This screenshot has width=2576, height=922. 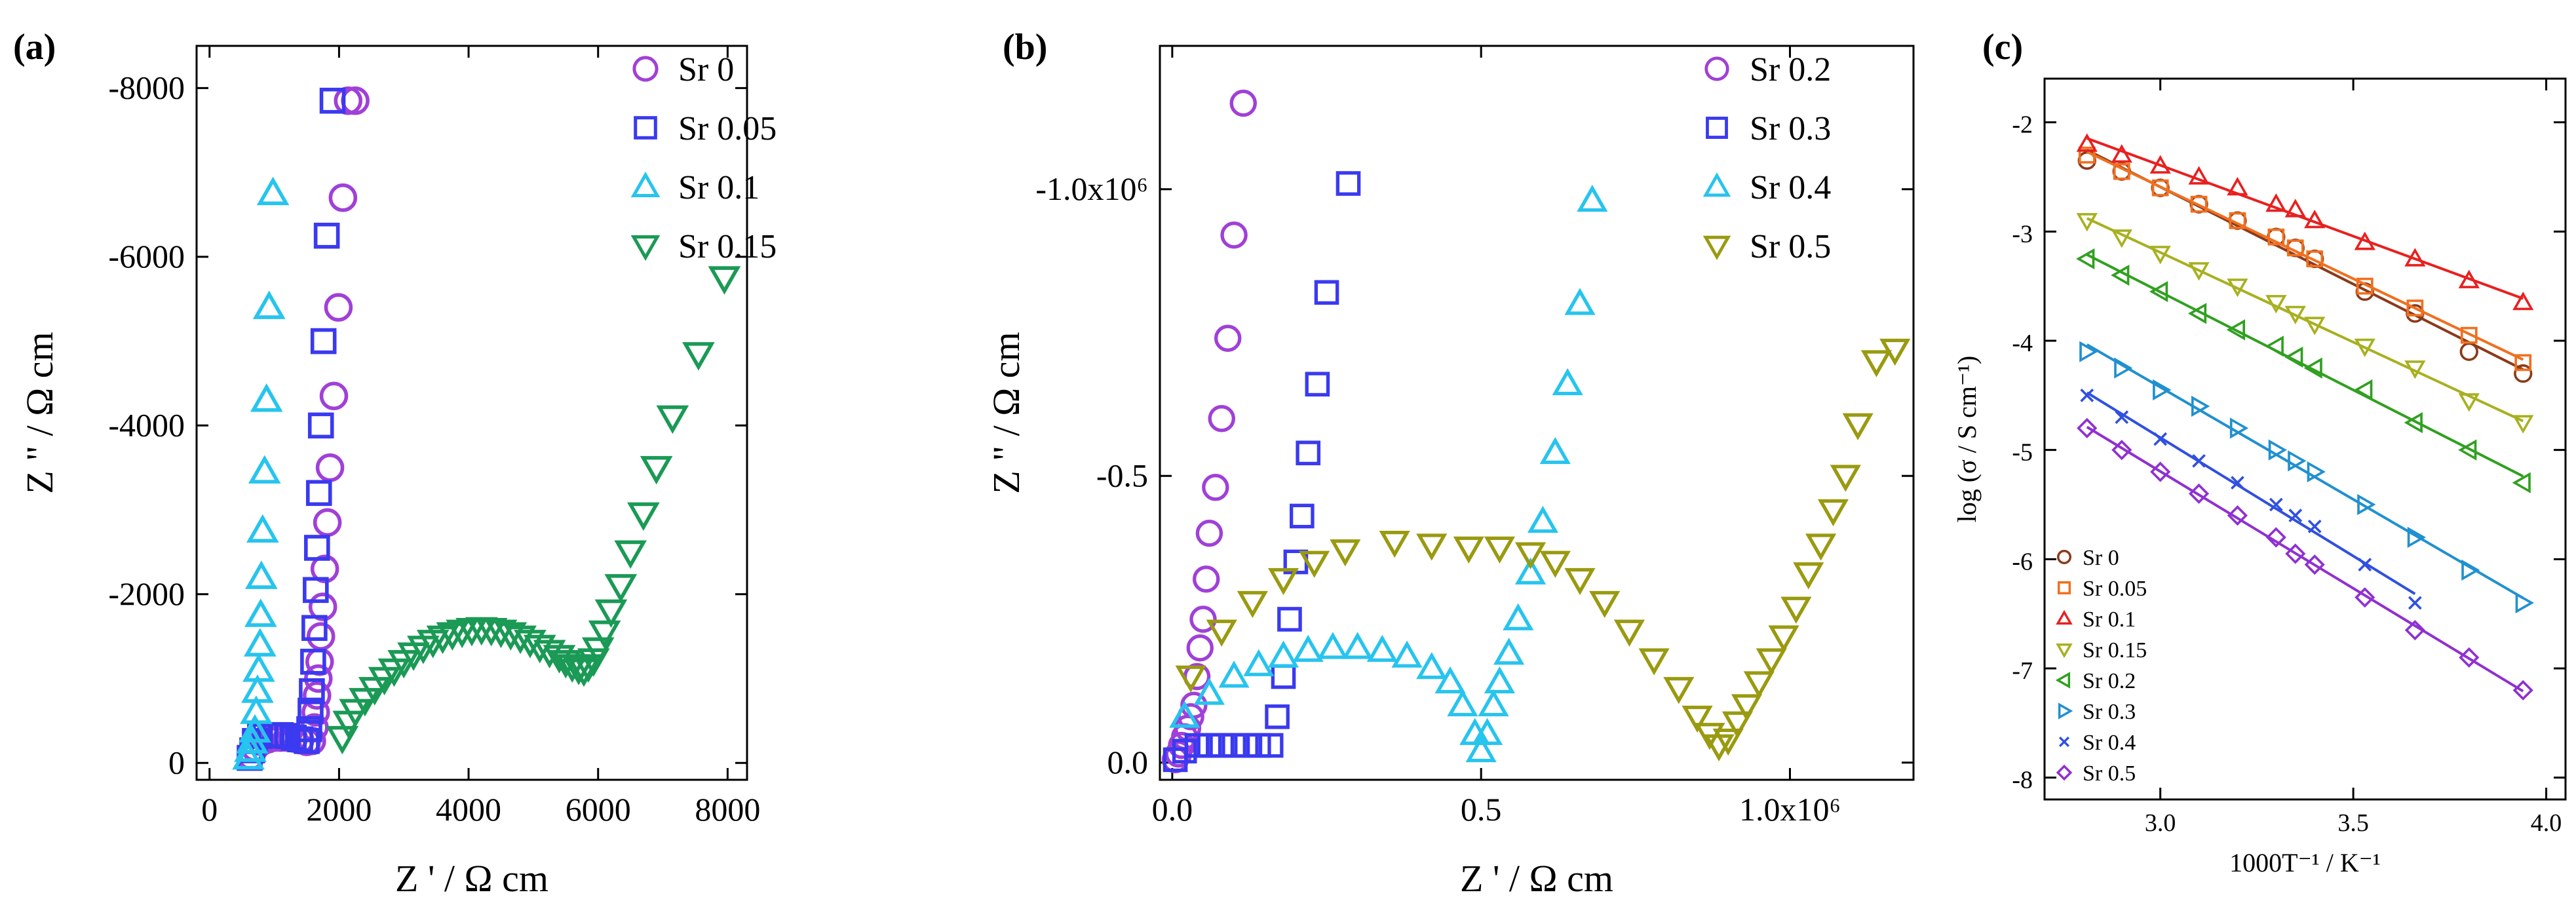 What do you see at coordinates (2109, 774) in the screenshot?
I see `legend-label: Sr 0.5` at bounding box center [2109, 774].